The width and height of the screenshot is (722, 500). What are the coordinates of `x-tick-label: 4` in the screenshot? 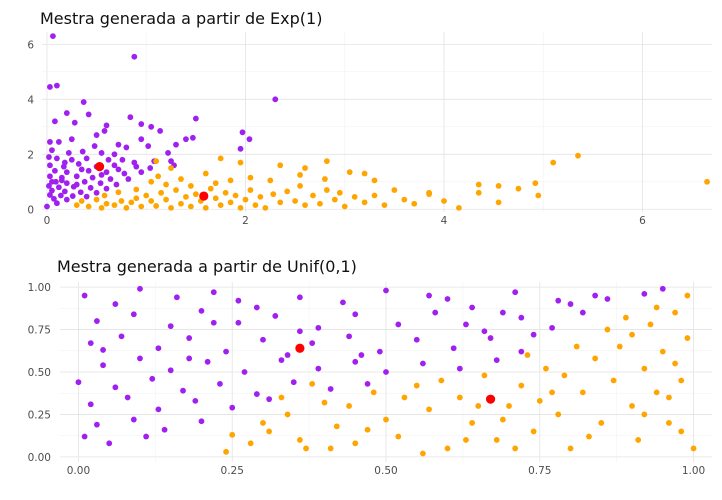 It's located at (444, 221).